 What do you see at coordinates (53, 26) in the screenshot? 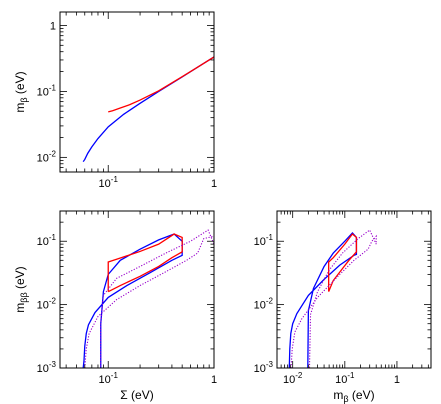
I see `y-tick-label: 1` at bounding box center [53, 26].